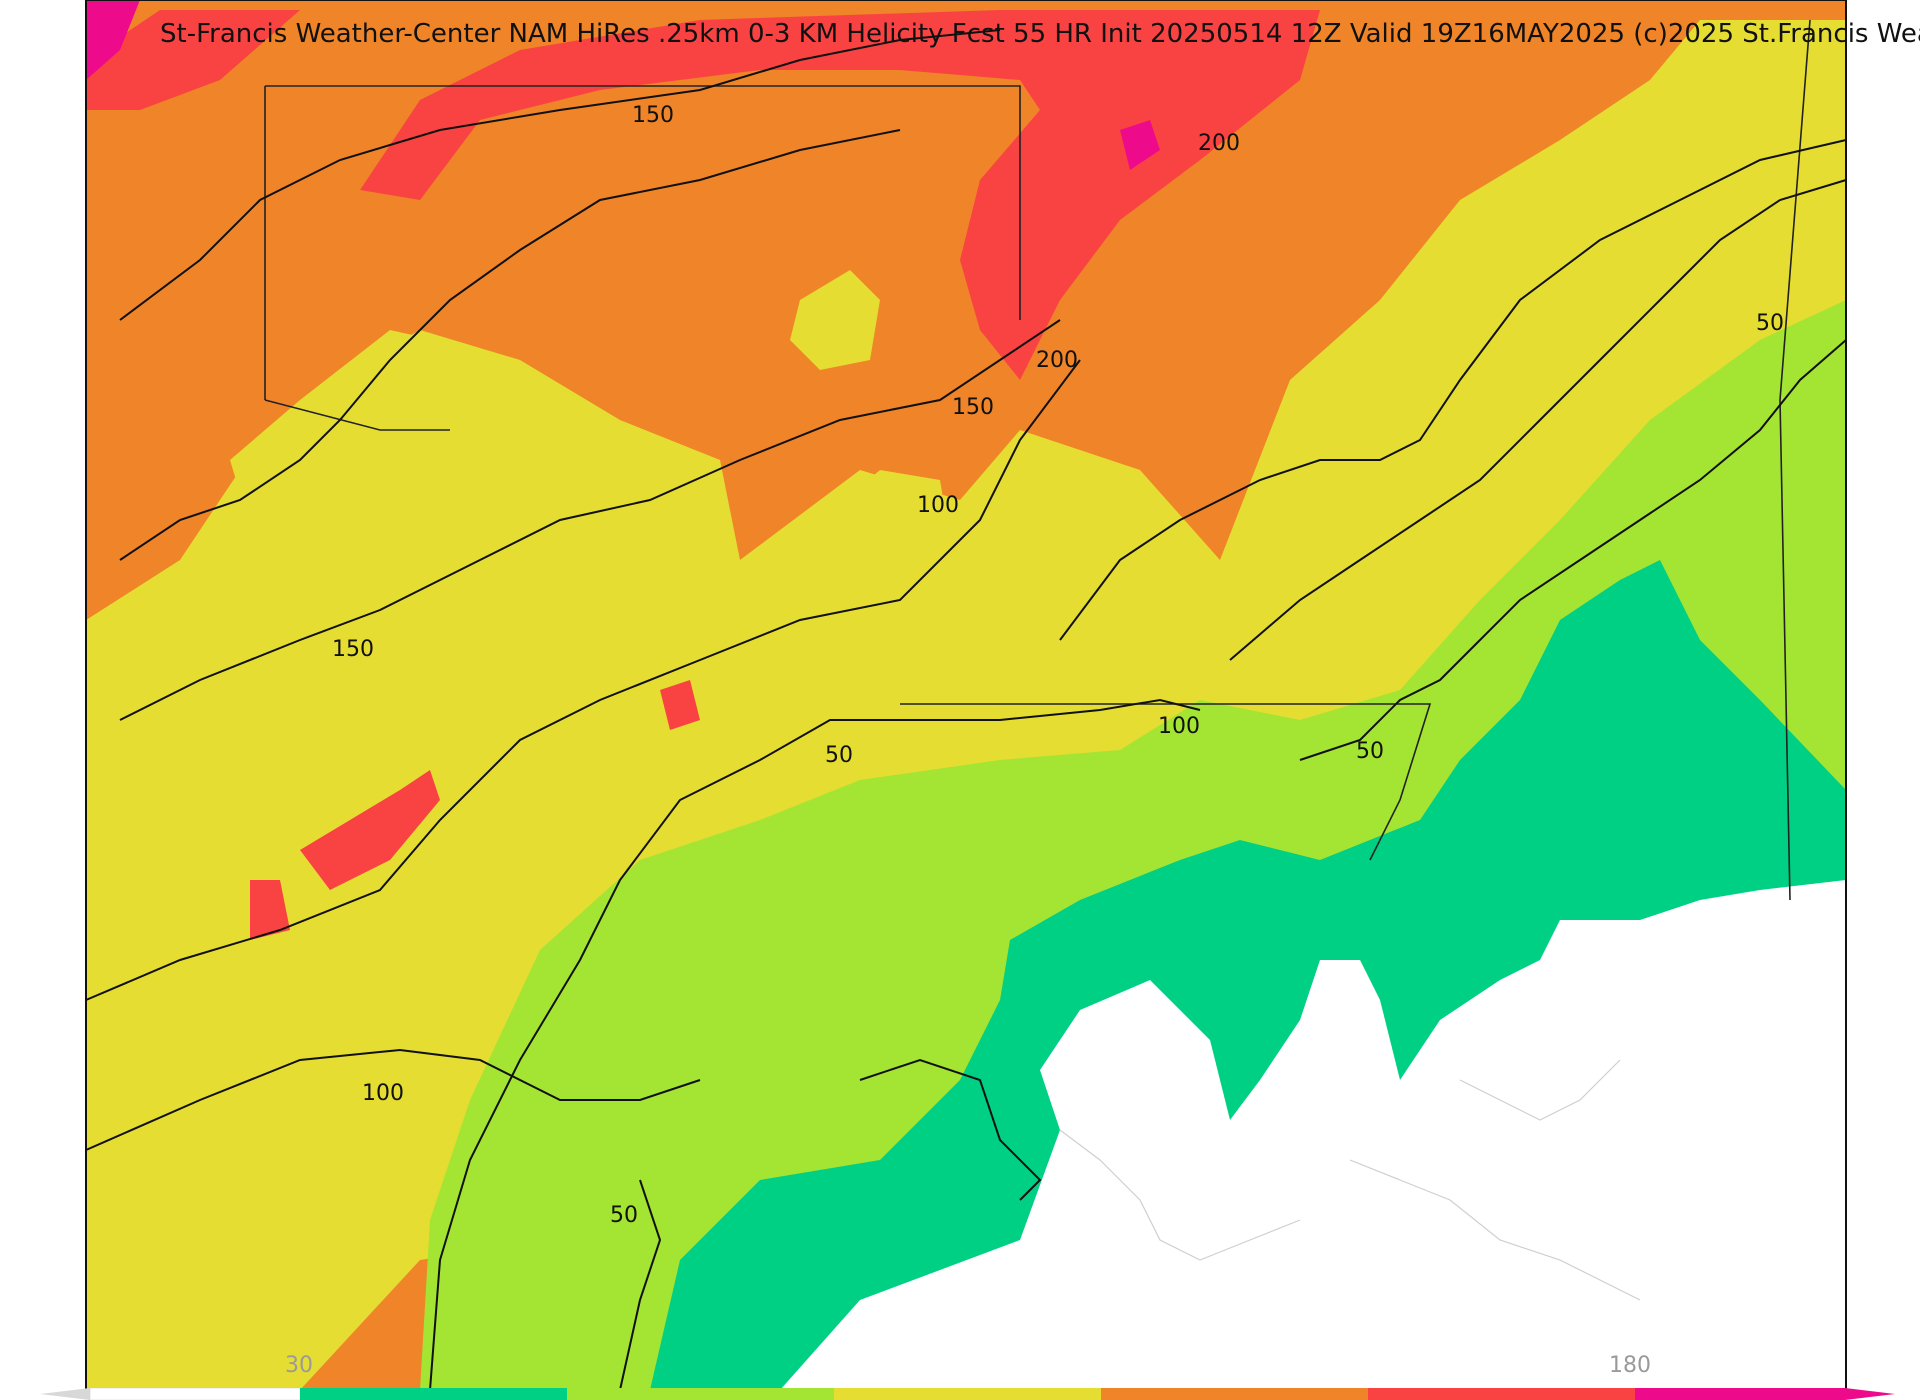 The height and width of the screenshot is (1400, 1920). I want to click on colorbar: 30 180, so click(967, 1376).